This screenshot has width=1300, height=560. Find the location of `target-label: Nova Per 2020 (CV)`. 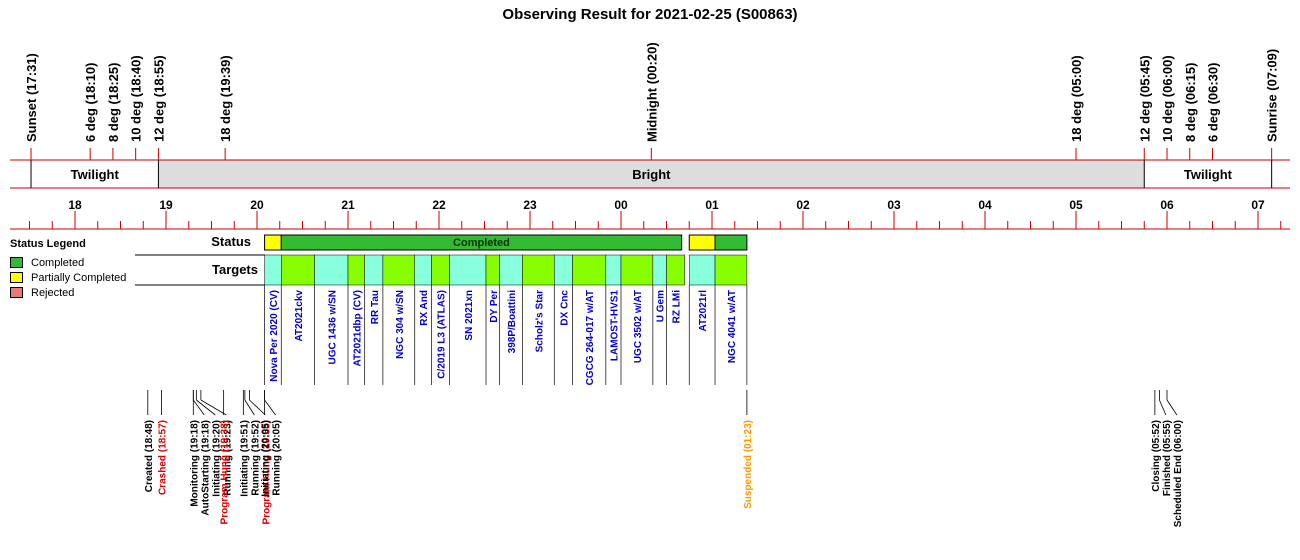

target-label: Nova Per 2020 (CV) is located at coordinates (274, 336).